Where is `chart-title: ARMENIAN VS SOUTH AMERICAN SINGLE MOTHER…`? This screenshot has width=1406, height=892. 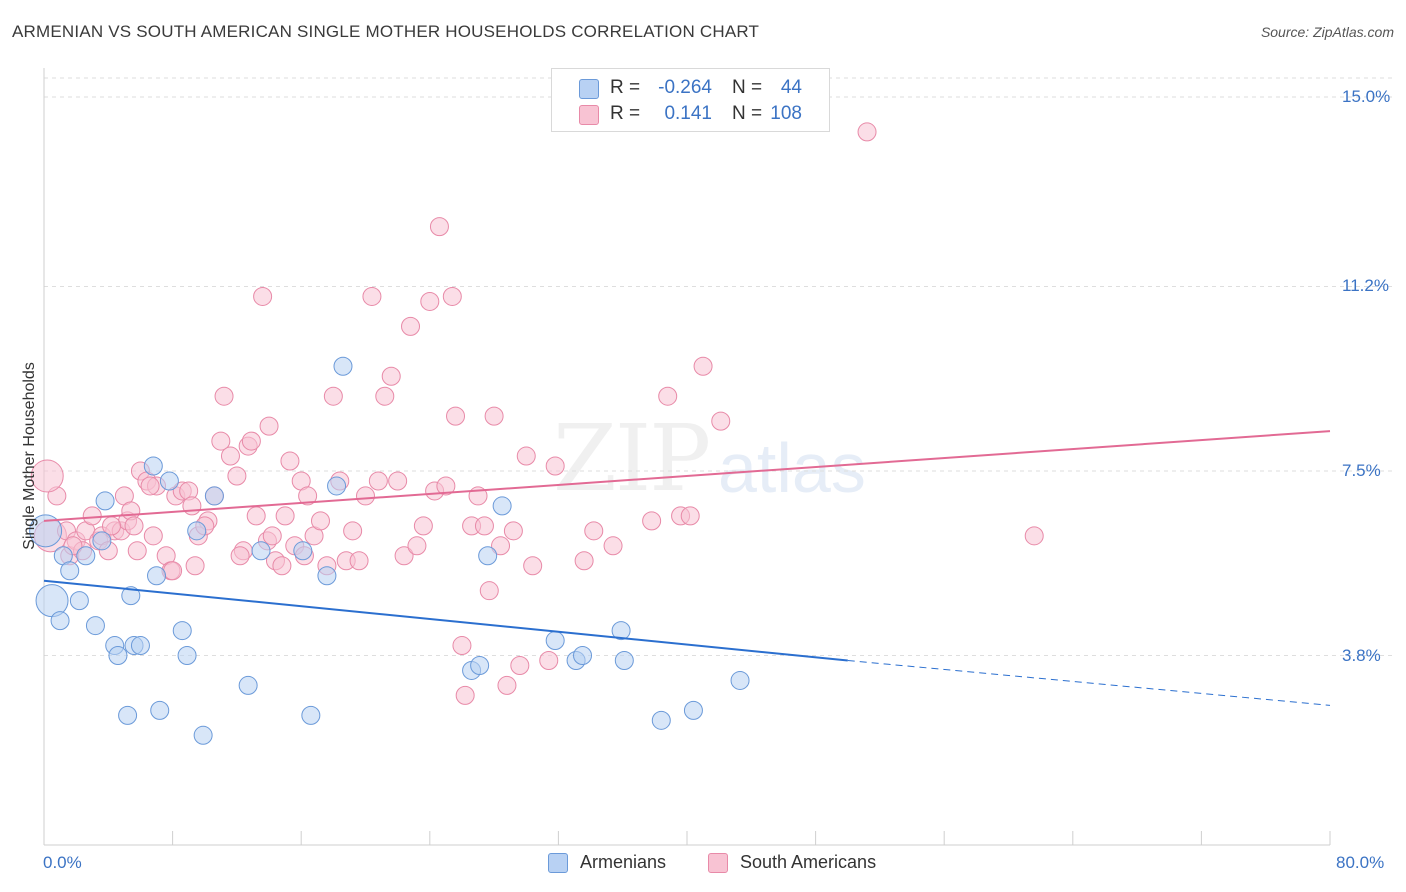
chart-title: ARMENIAN VS SOUTH AMERICAN SINGLE MOTHER… is located at coordinates (386, 31).